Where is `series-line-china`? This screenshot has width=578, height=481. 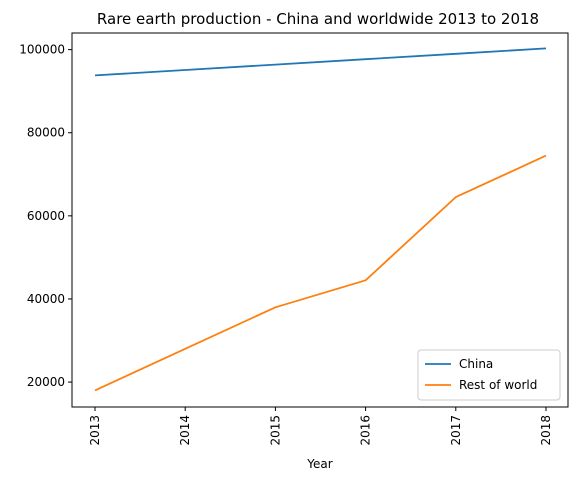
series-line-china is located at coordinates (320, 62).